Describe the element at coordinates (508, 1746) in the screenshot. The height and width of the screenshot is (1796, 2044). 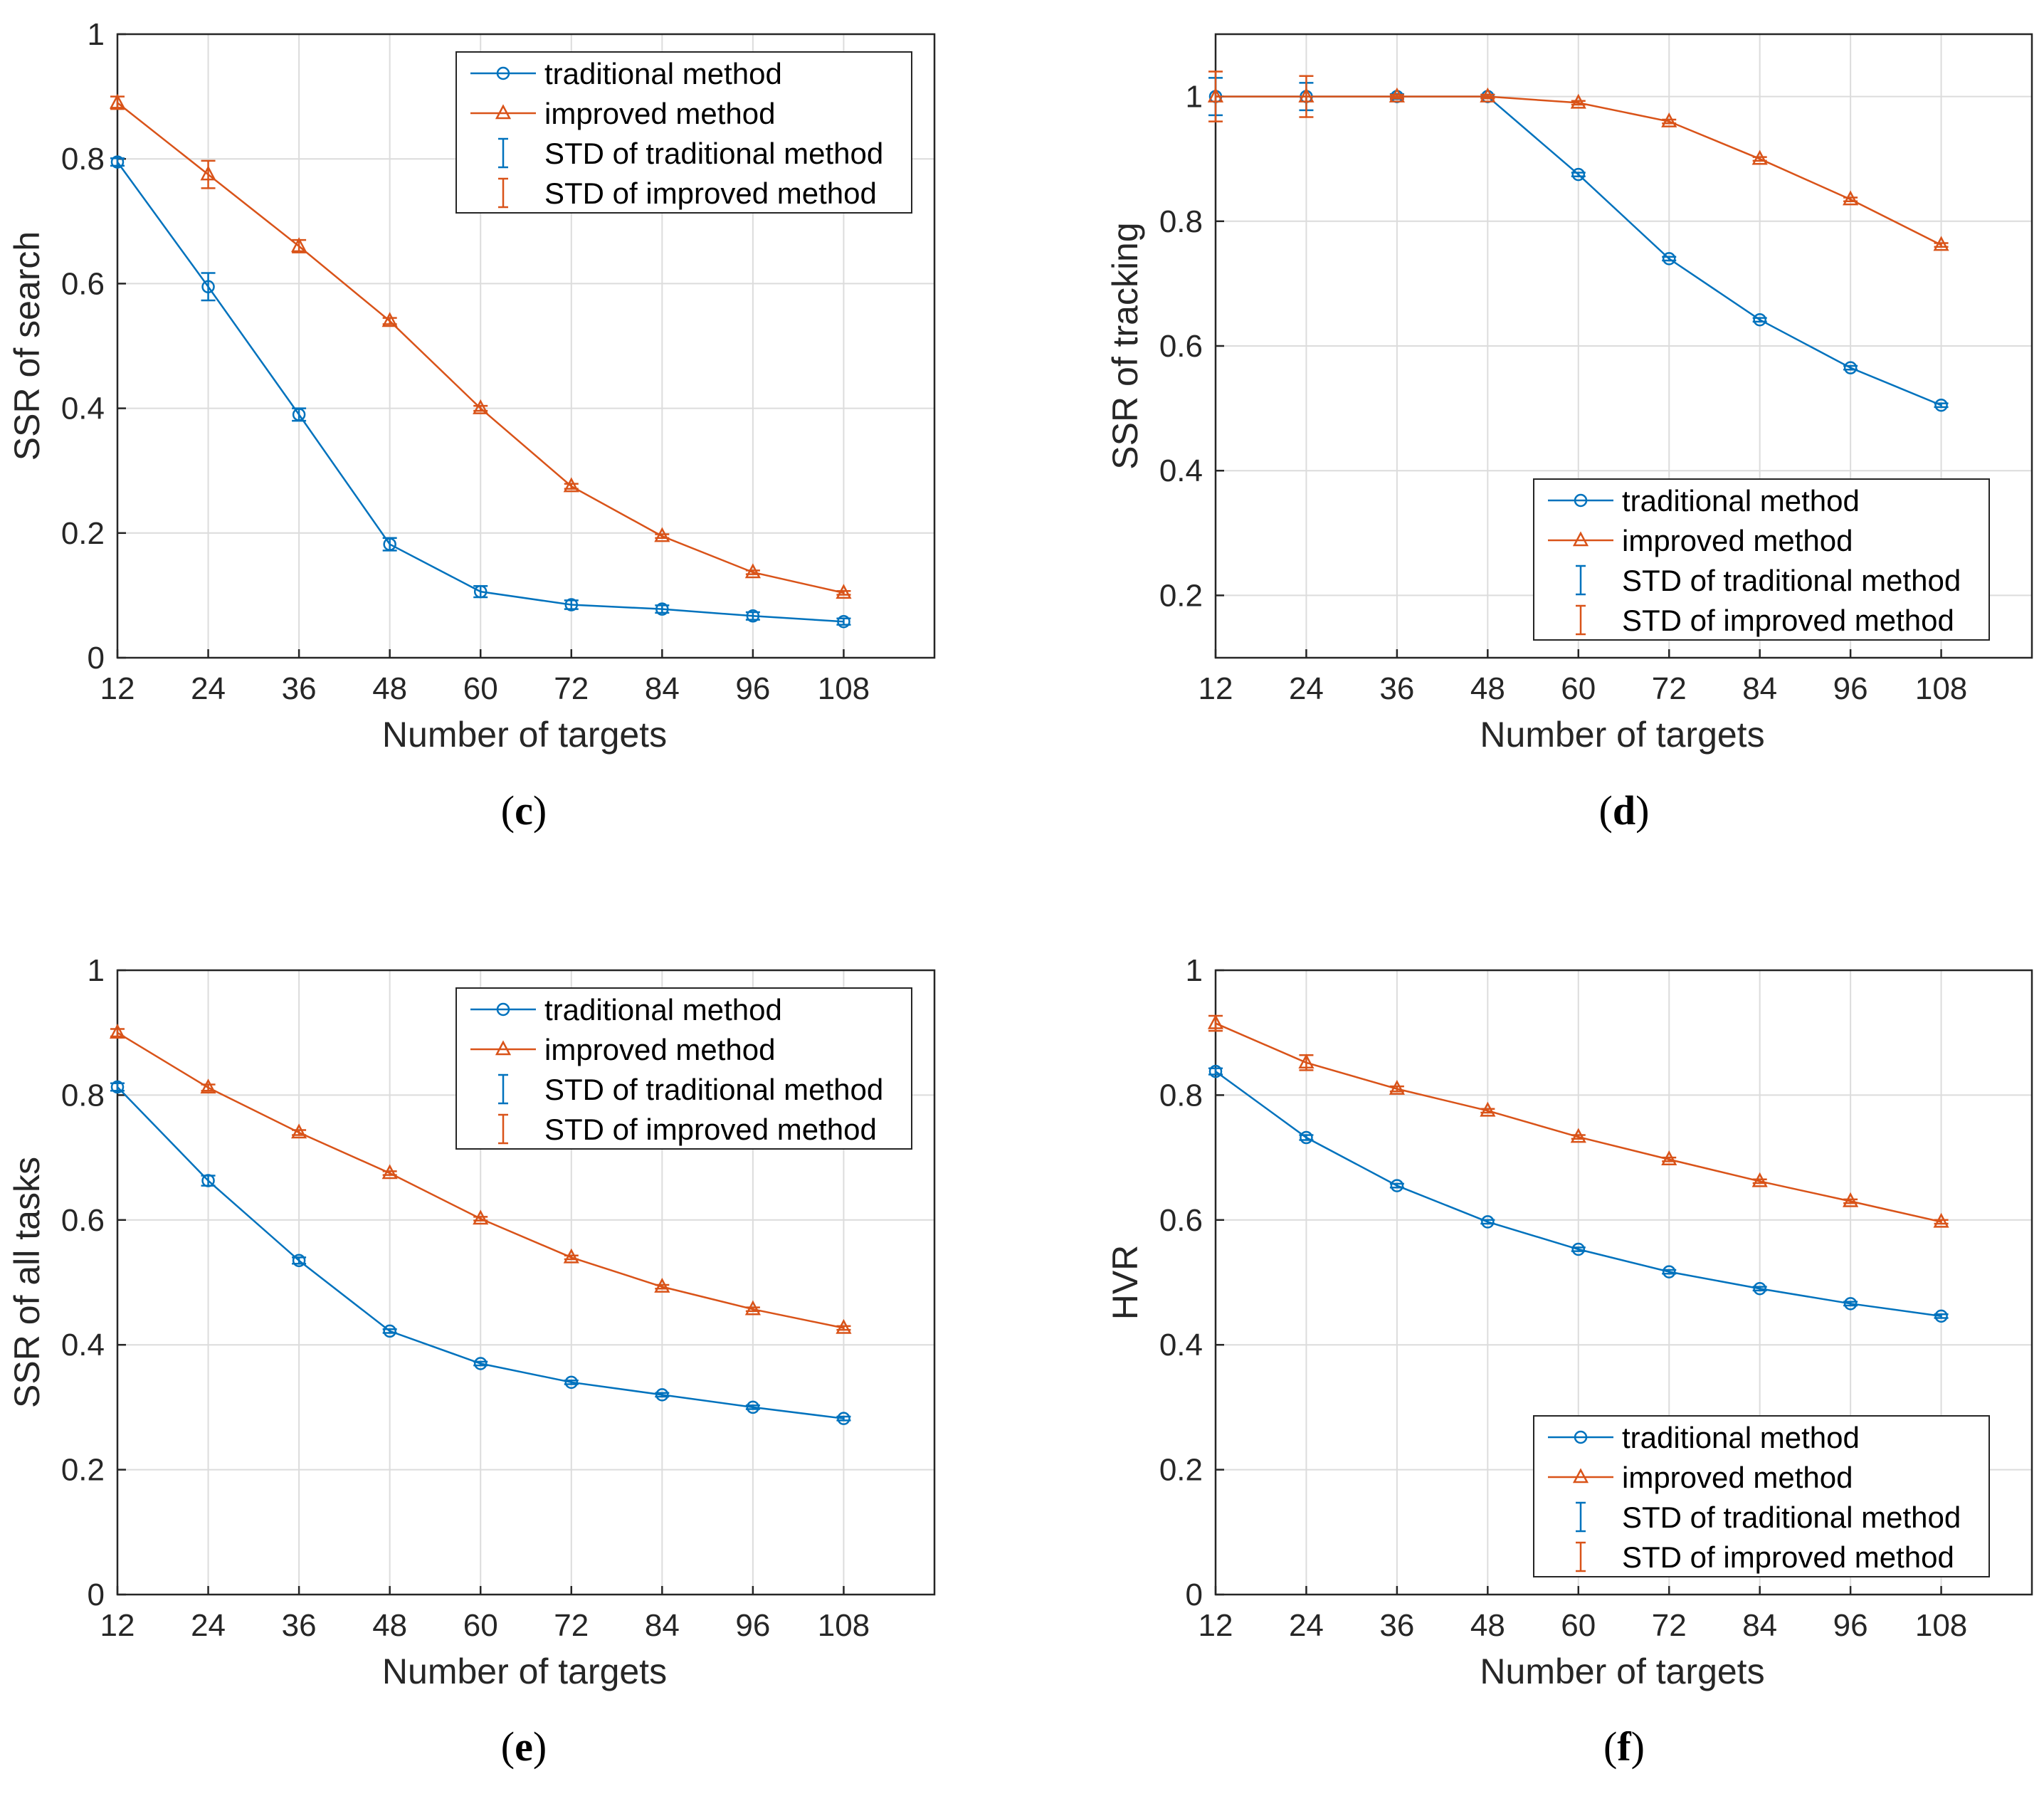
I see `caption-paren: (` at that location.